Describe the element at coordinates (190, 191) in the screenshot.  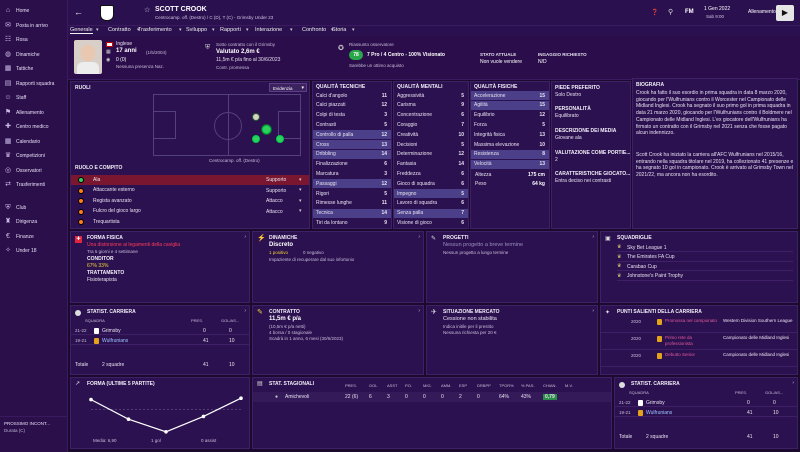
I see `role-row: Attaccante esterno Supporto ▾` at that location.